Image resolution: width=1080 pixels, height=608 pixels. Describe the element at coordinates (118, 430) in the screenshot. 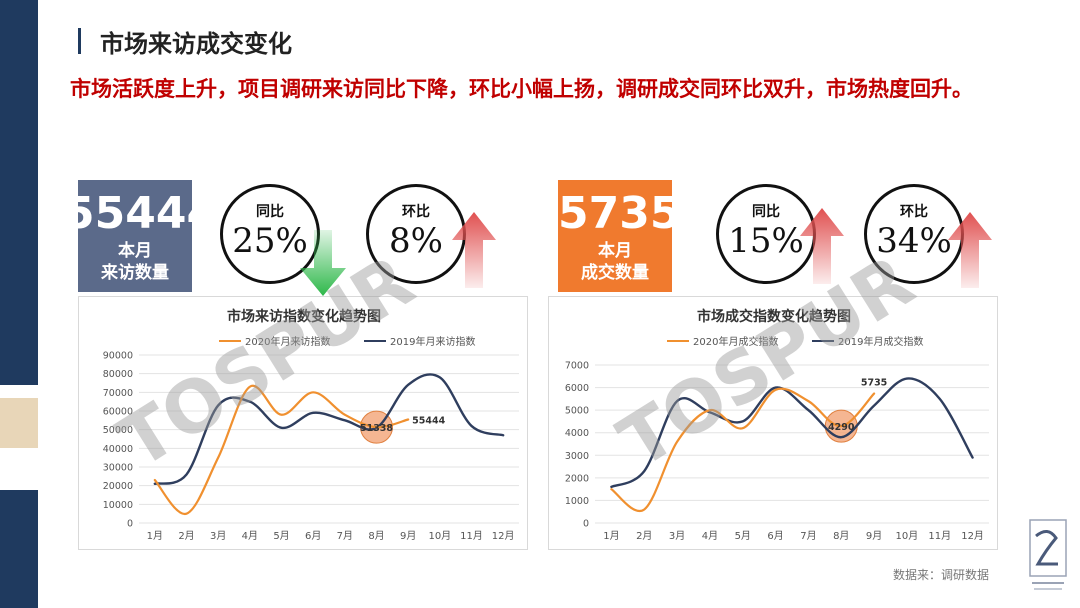

I see `y-tick-label: 50000` at that location.